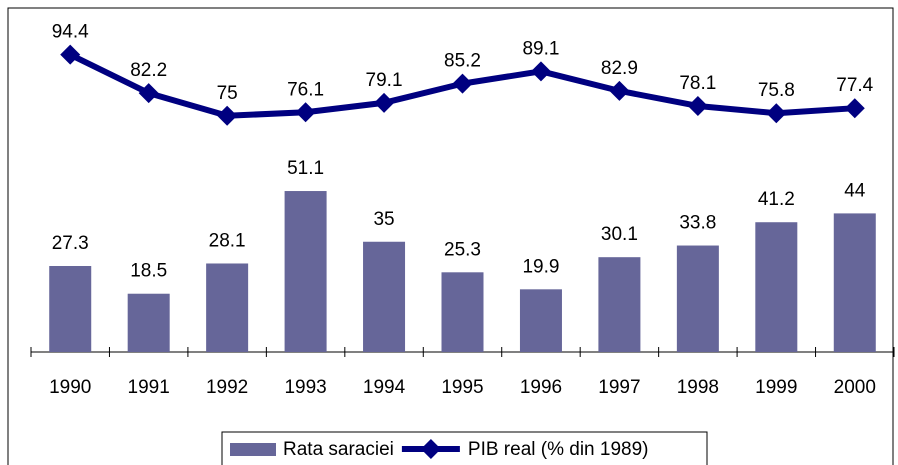  What do you see at coordinates (541, 387) in the screenshot?
I see `x-tick-label: 1996` at bounding box center [541, 387].